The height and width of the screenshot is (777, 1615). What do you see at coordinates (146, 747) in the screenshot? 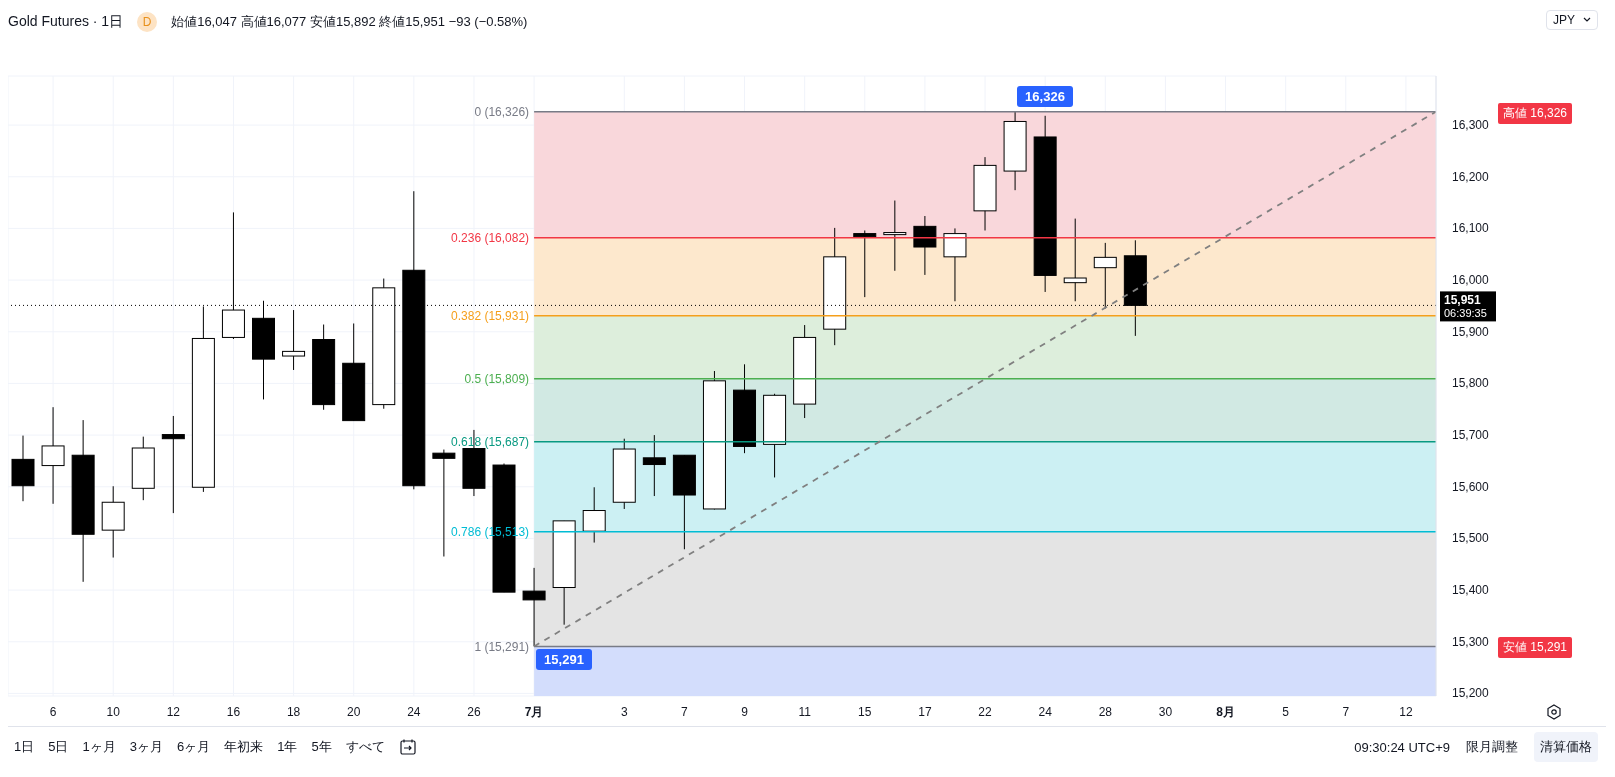
I see `text: 3ヶ月` at bounding box center [146, 747].